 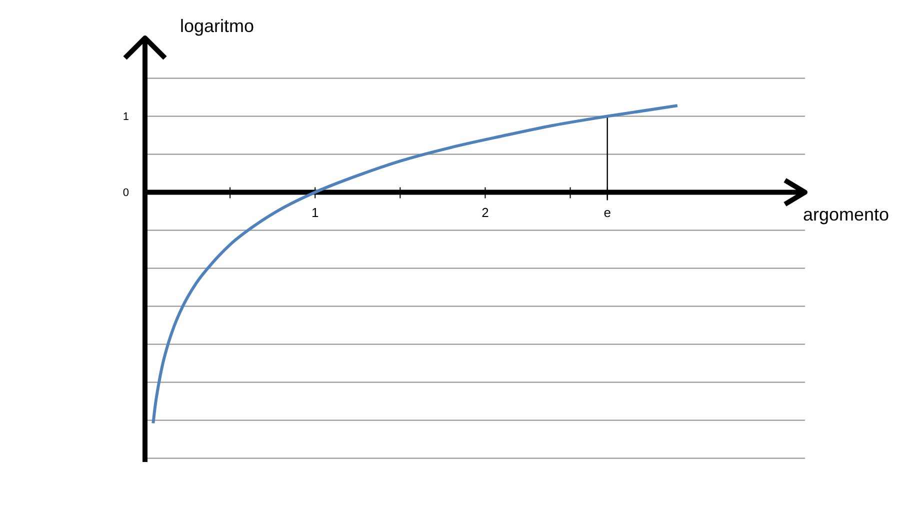 What do you see at coordinates (217, 26) in the screenshot?
I see `y-axis-title: logaritmo` at bounding box center [217, 26].